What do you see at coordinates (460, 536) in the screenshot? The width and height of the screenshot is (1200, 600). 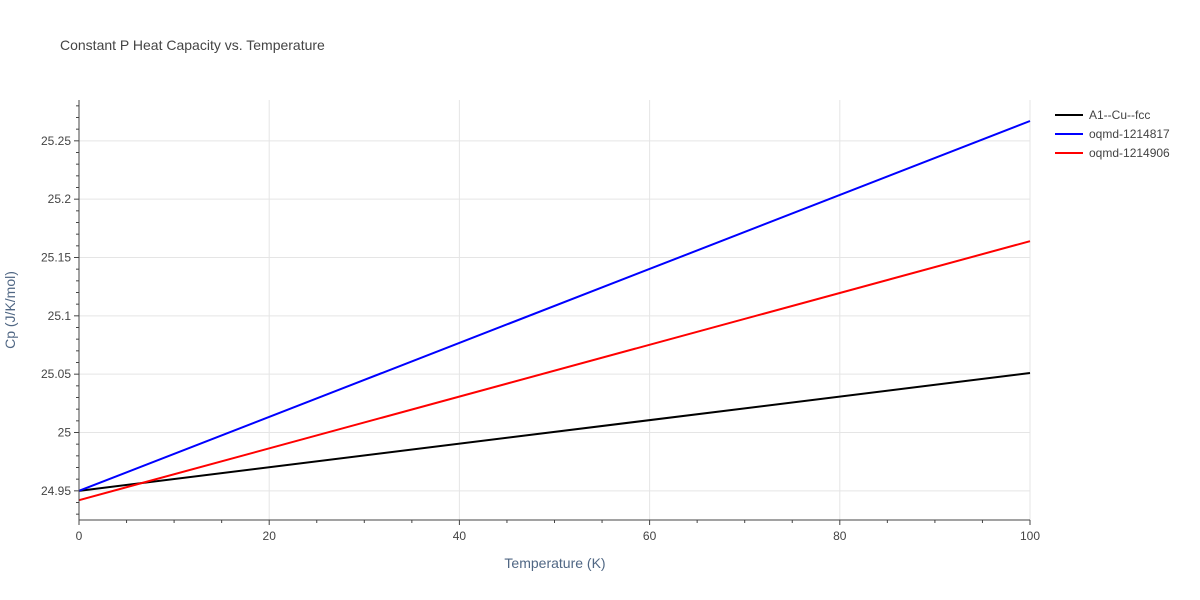 I see `x-tick-label: 40` at bounding box center [460, 536].